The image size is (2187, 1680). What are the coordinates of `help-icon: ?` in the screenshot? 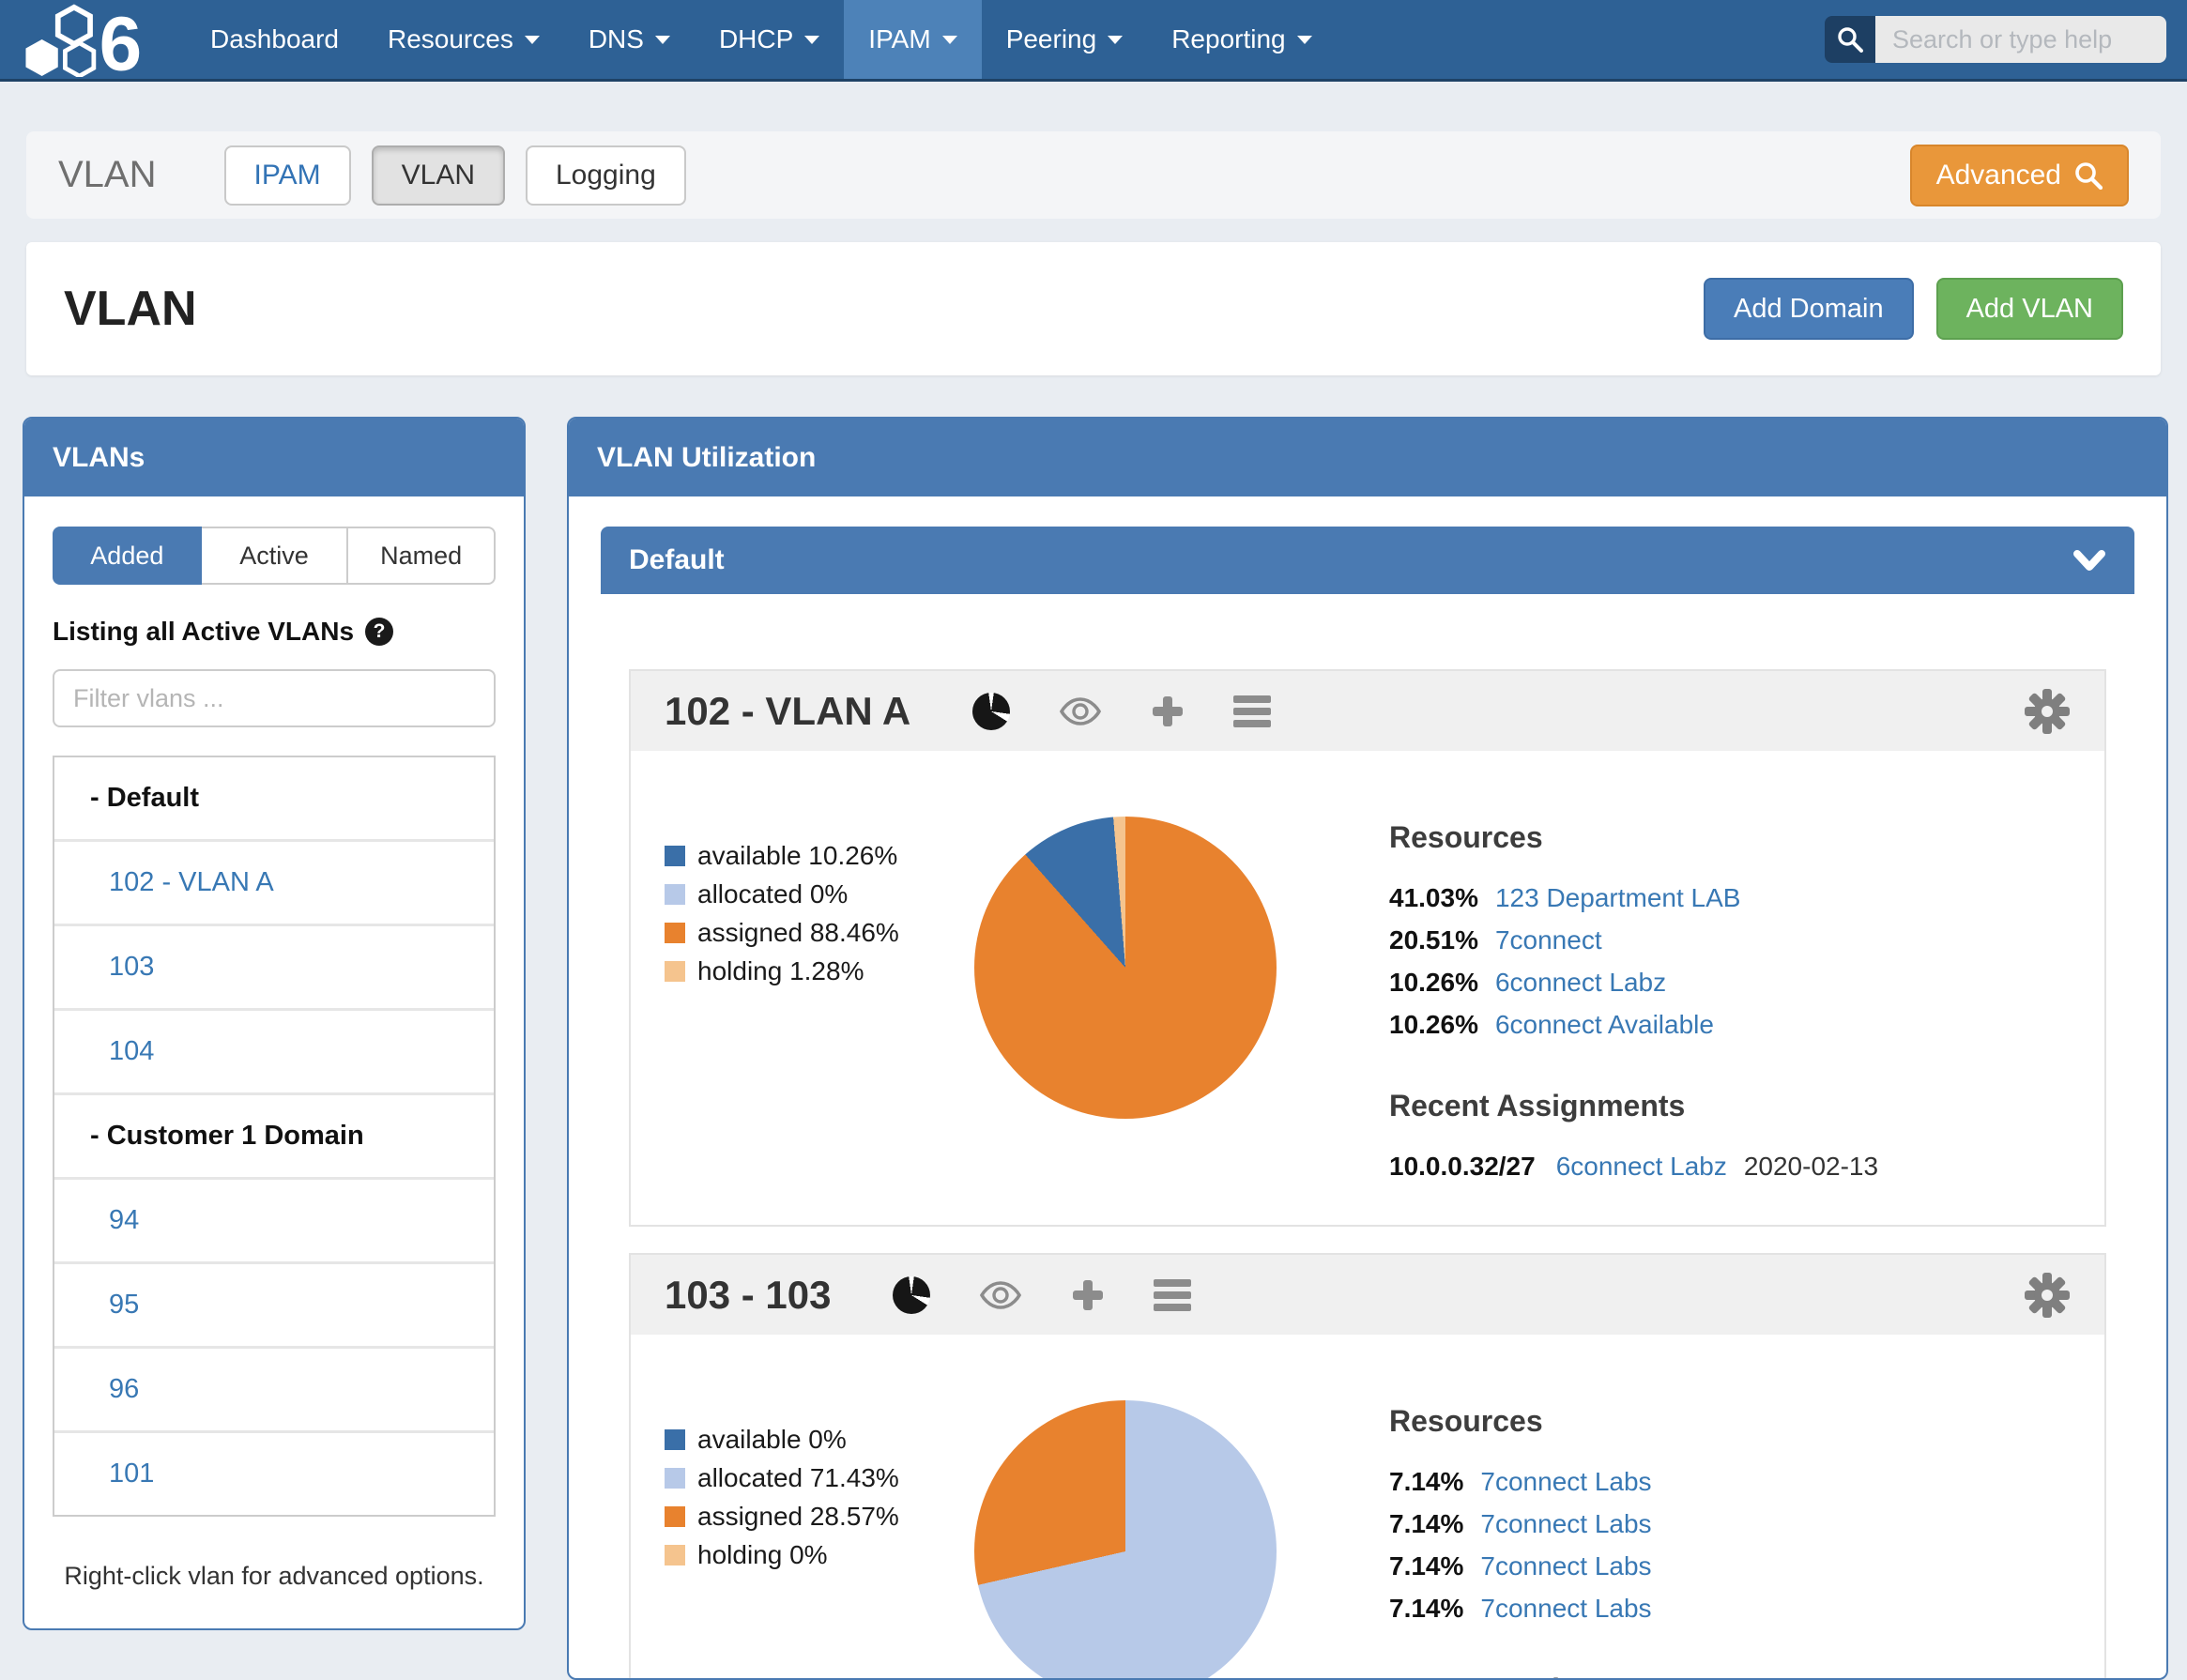 It's located at (379, 632).